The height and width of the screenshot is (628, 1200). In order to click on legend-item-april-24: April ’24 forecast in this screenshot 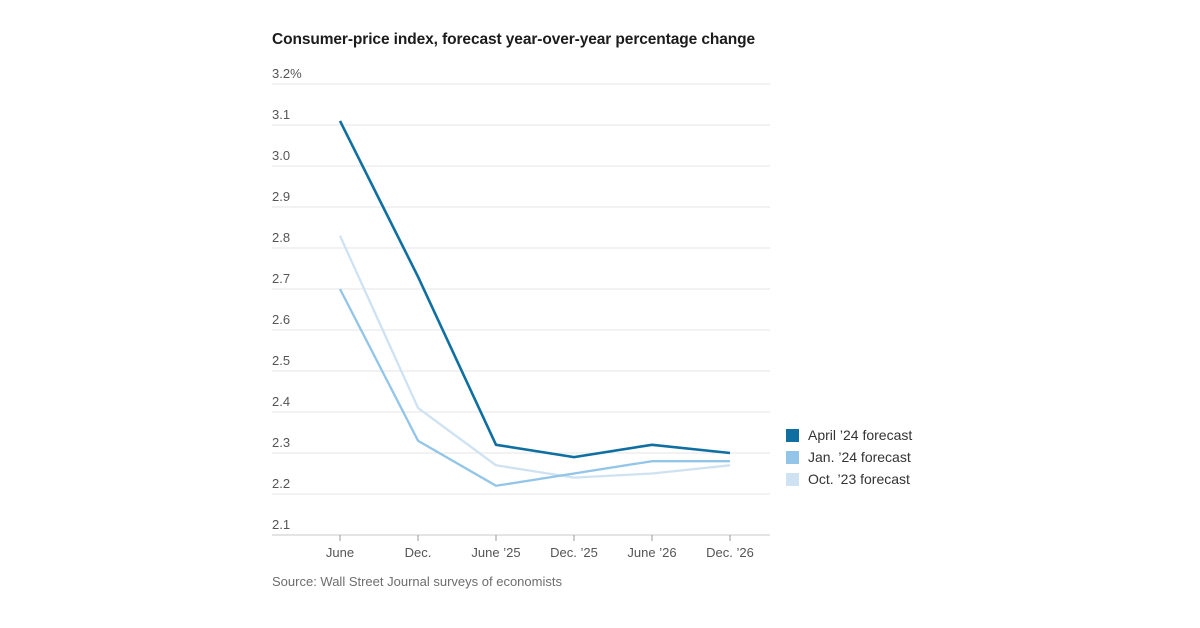, I will do `click(849, 435)`.